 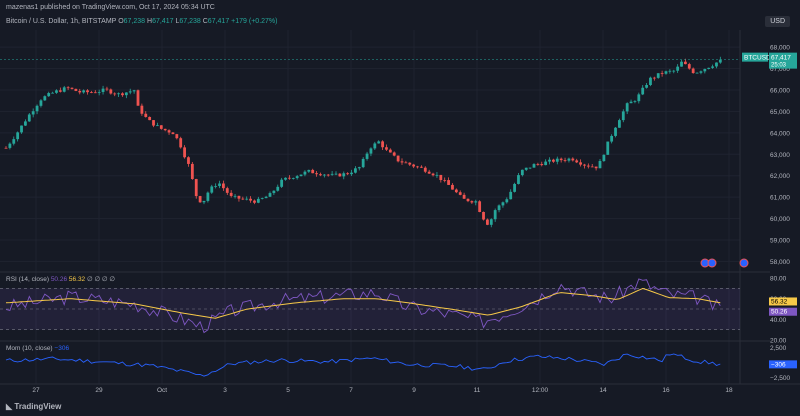 I want to click on tradingview-logo: ◣ TradingView, so click(x=33, y=406).